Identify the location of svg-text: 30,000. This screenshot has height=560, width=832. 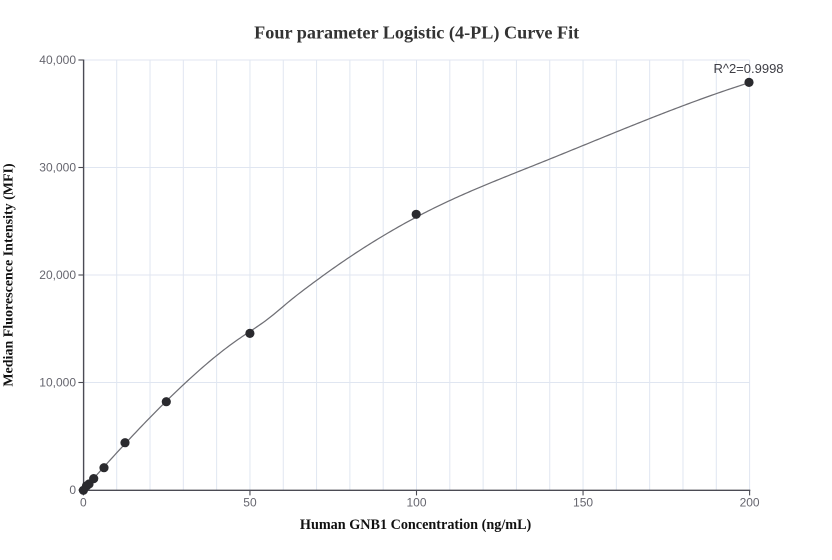
(57, 168).